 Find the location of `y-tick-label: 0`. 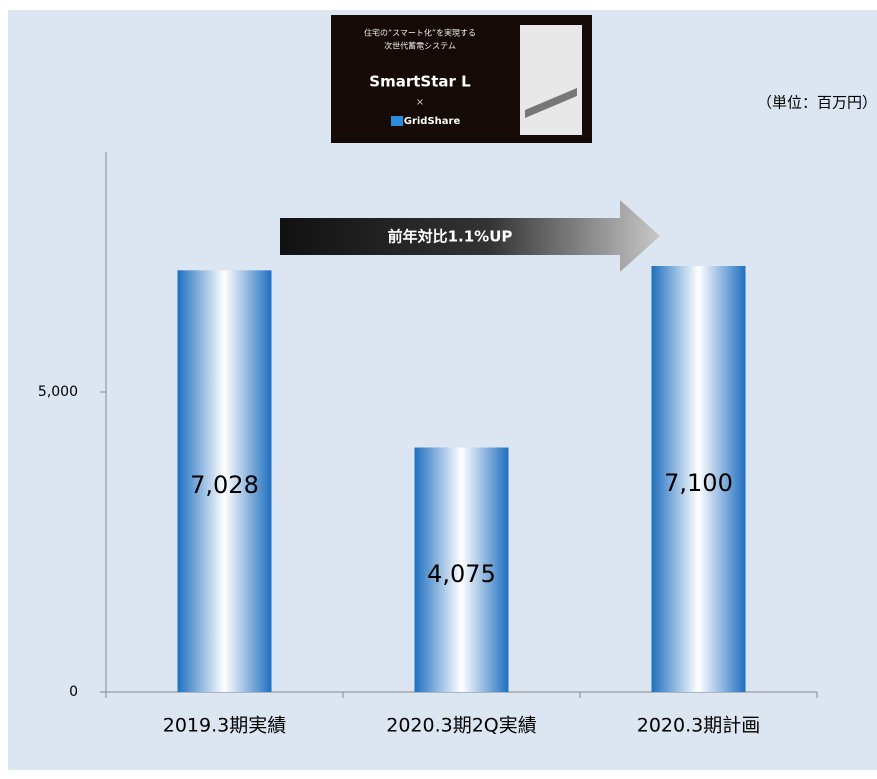

y-tick-label: 0 is located at coordinates (73, 692).